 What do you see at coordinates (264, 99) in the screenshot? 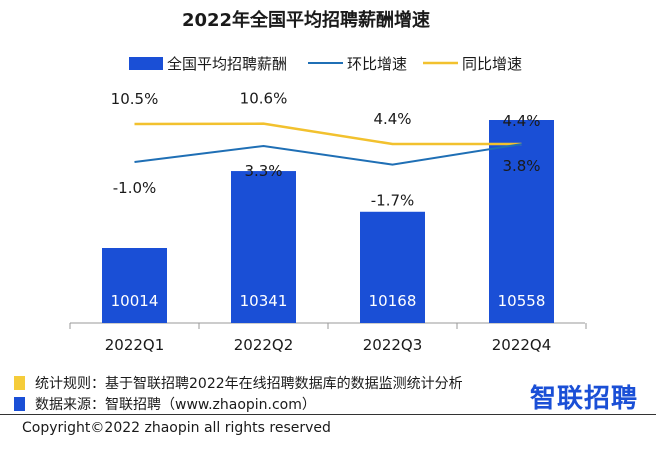
I see `yoy-value-label: 10.6%` at bounding box center [264, 99].